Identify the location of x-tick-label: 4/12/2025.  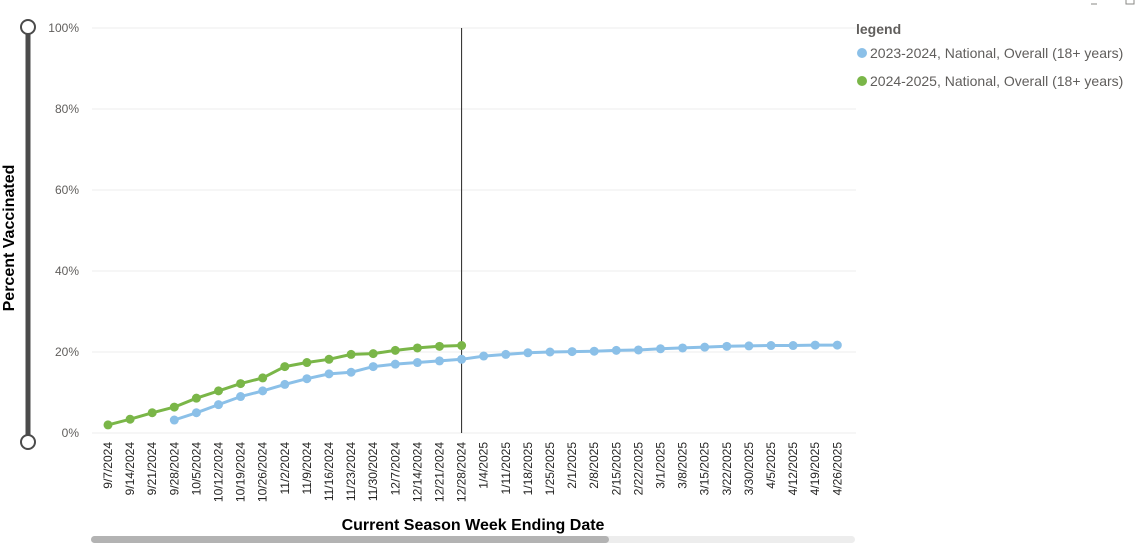
(793, 469).